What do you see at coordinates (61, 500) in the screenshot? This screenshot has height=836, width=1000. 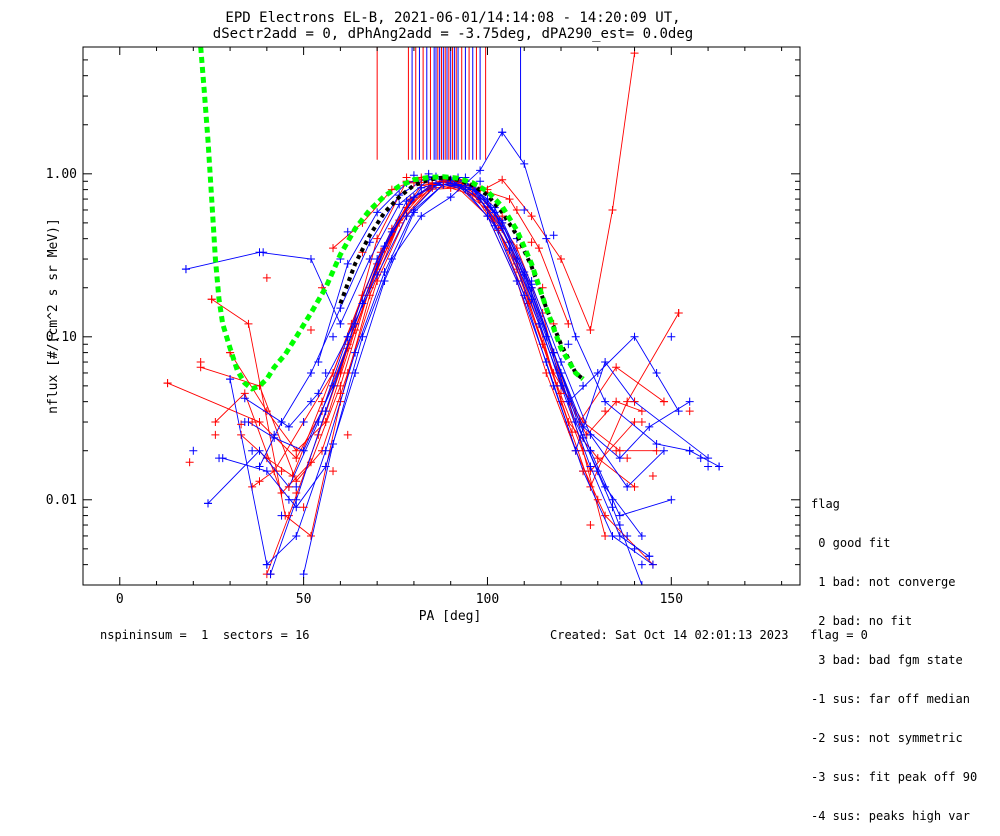 I see `y-tick-label: 0.01` at bounding box center [61, 500].